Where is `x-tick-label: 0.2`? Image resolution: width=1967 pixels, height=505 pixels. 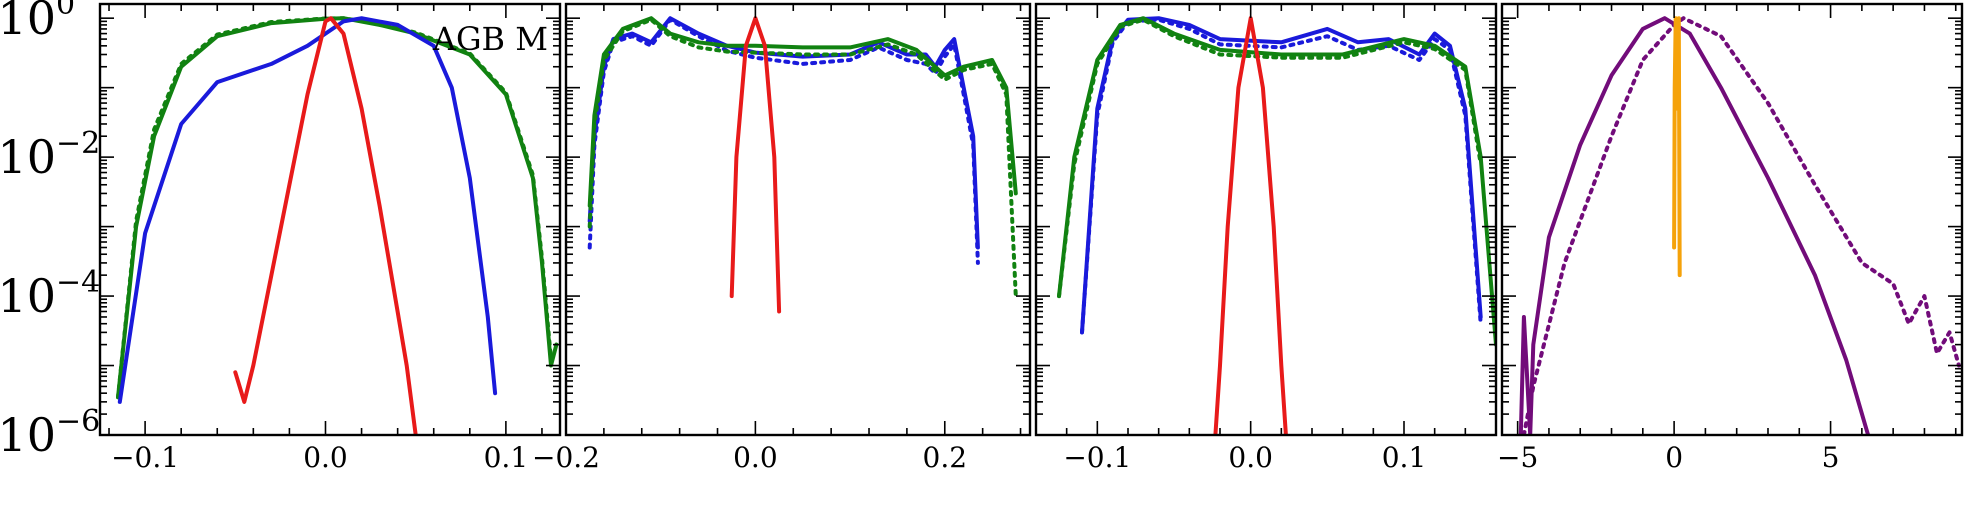 x-tick-label: 0.2 is located at coordinates (945, 457).